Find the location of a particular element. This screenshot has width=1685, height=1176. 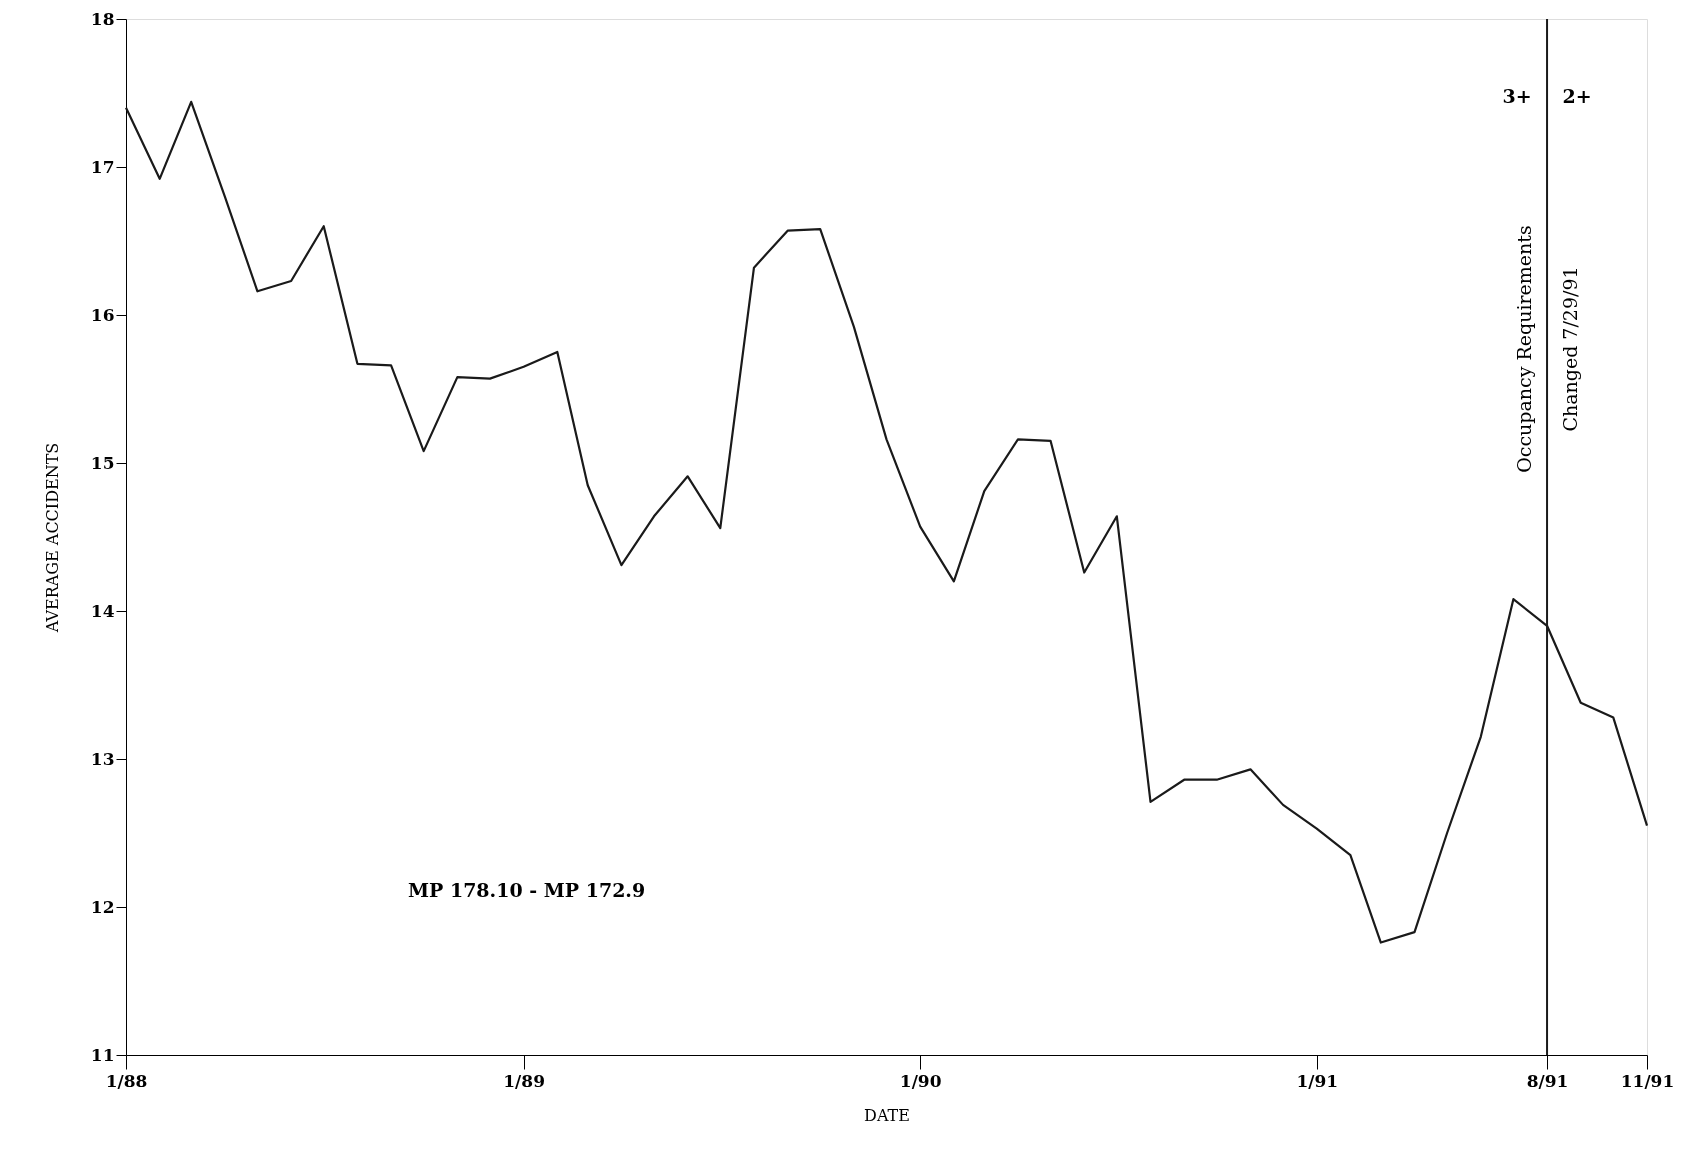

x-tick-label: 11/91 is located at coordinates (1647, 1080).